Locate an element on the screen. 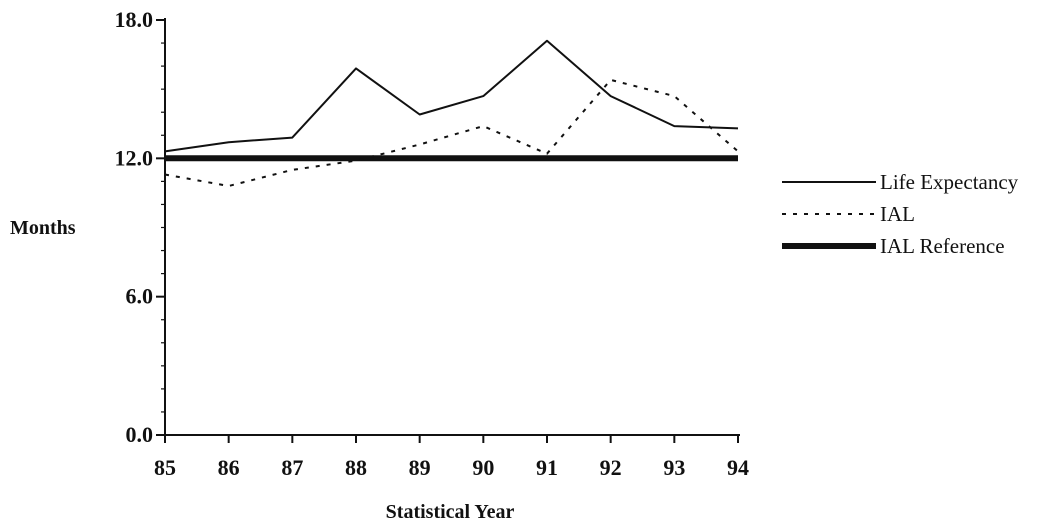 This screenshot has width=1046, height=527. x-tick-label: 87 is located at coordinates (292, 467).